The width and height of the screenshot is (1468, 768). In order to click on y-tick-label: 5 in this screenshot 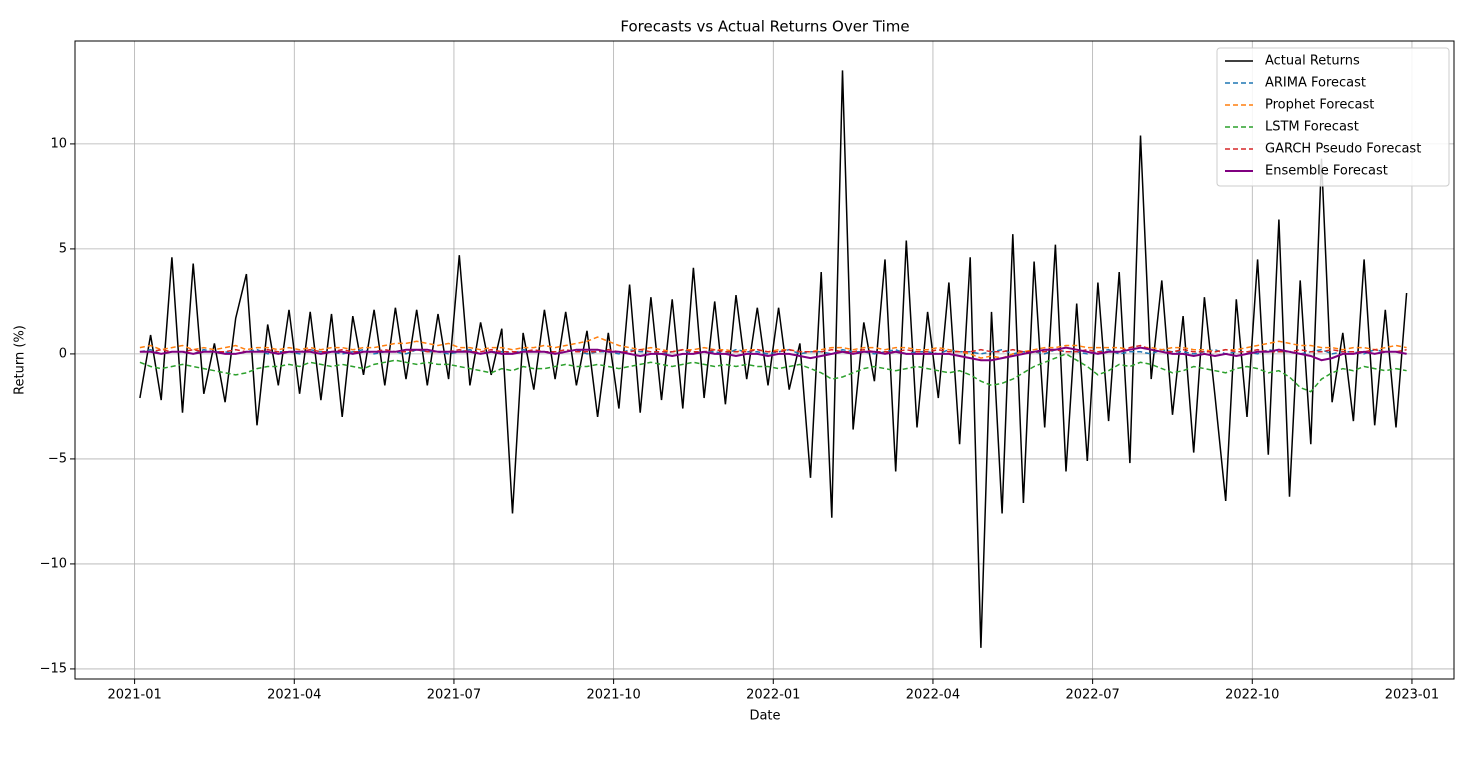, I will do `click(63, 248)`.